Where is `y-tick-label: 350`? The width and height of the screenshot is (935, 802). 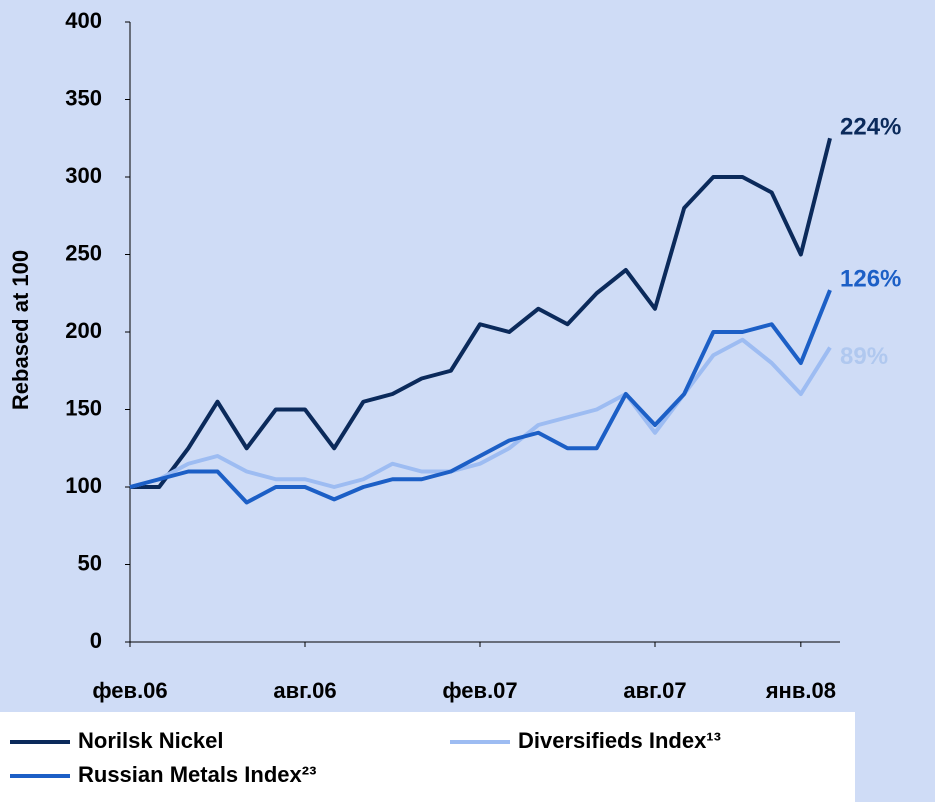 y-tick-label: 350 is located at coordinates (83, 97).